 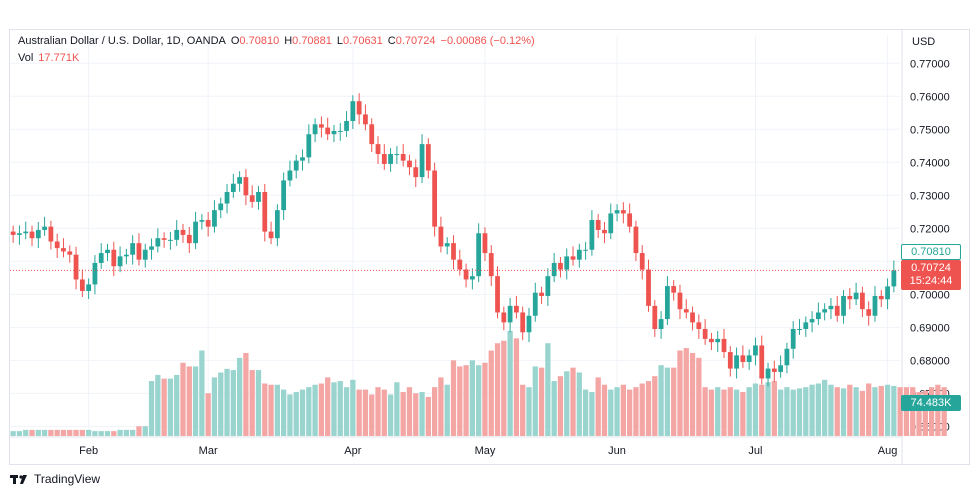 What do you see at coordinates (391, 41) in the screenshot?
I see `close-label: C` at bounding box center [391, 41].